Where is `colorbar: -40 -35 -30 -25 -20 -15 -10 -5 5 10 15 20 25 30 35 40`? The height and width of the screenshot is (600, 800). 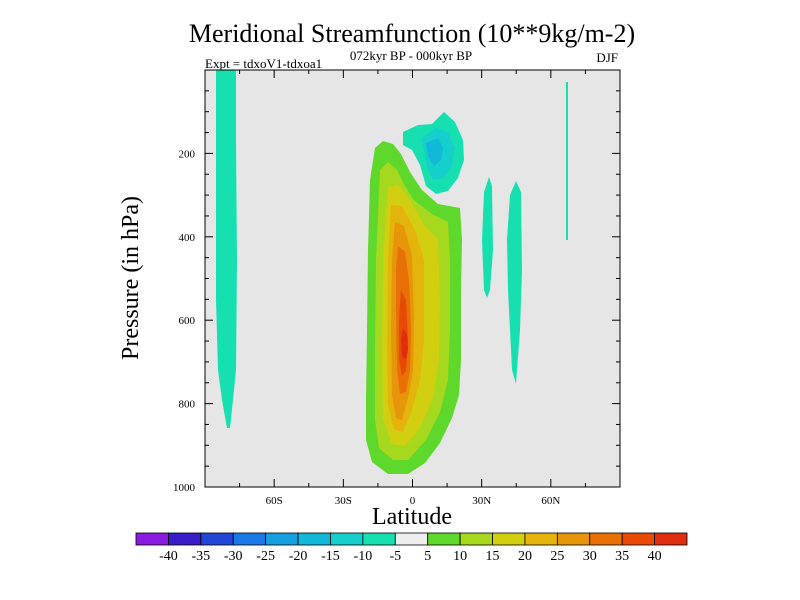 colorbar: -40 -35 -30 -25 -20 -15 -10 -5 5 10 15 20 25 30 35 40 is located at coordinates (411, 548).